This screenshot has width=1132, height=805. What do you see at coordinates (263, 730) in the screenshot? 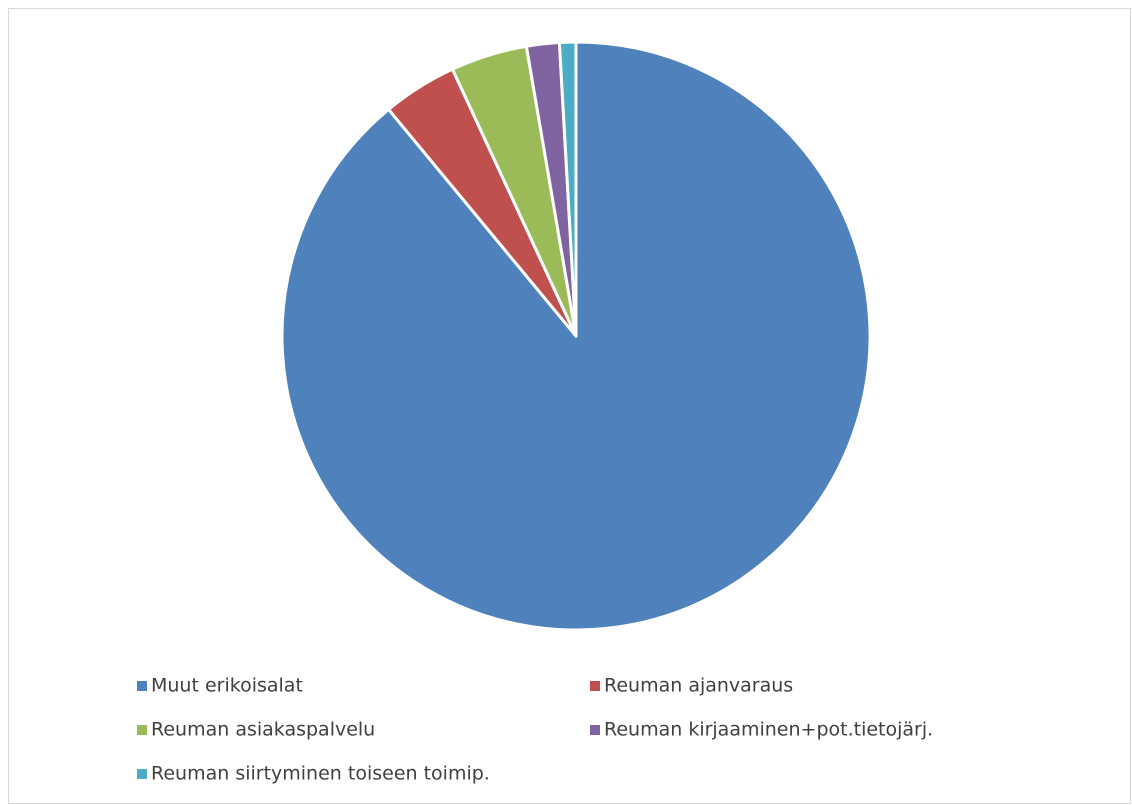
I see `legend-label: Reuman asiakaspalvelu` at bounding box center [263, 730].